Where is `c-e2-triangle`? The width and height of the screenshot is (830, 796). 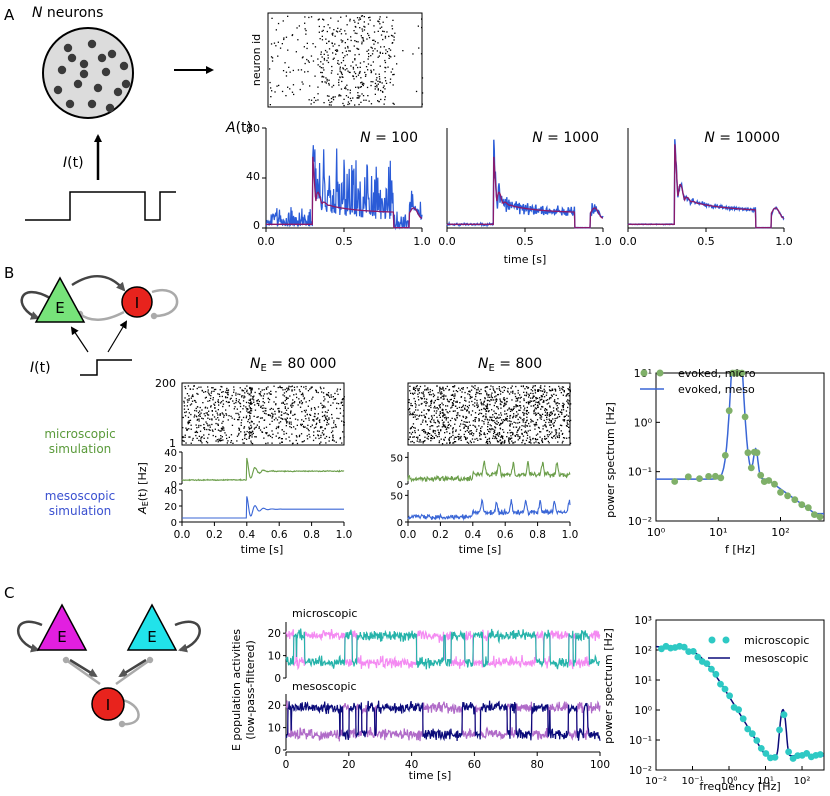
c-e2-triangle is located at coordinates (152, 627).